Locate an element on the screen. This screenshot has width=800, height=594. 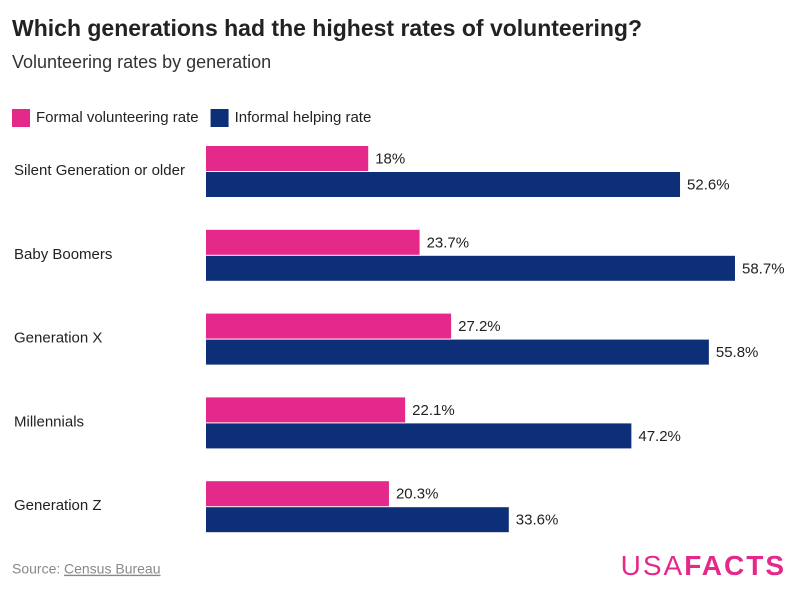
value-label: 18% is located at coordinates (390, 158).